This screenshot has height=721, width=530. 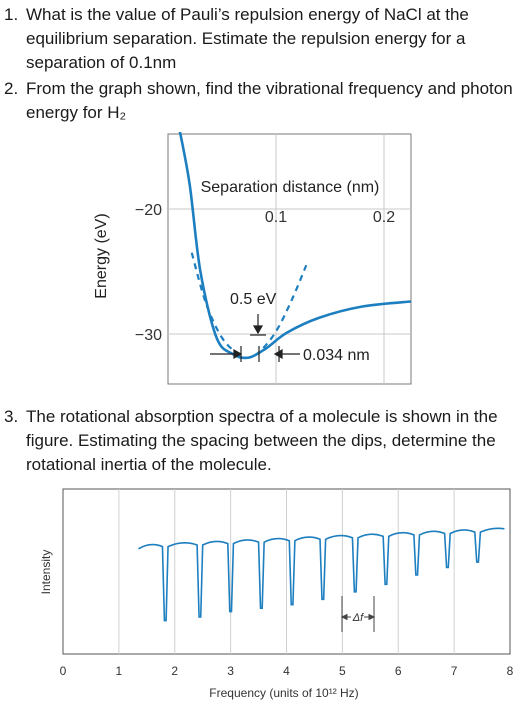 I want to click on distance-arrows, so click(x=255, y=354).